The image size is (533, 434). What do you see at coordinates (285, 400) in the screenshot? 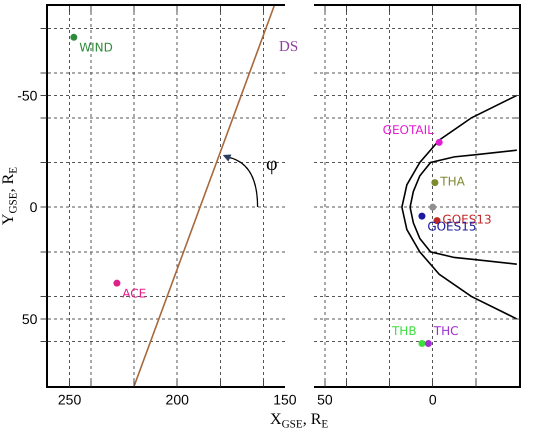
I see `x-tick-label: 150` at bounding box center [285, 400].